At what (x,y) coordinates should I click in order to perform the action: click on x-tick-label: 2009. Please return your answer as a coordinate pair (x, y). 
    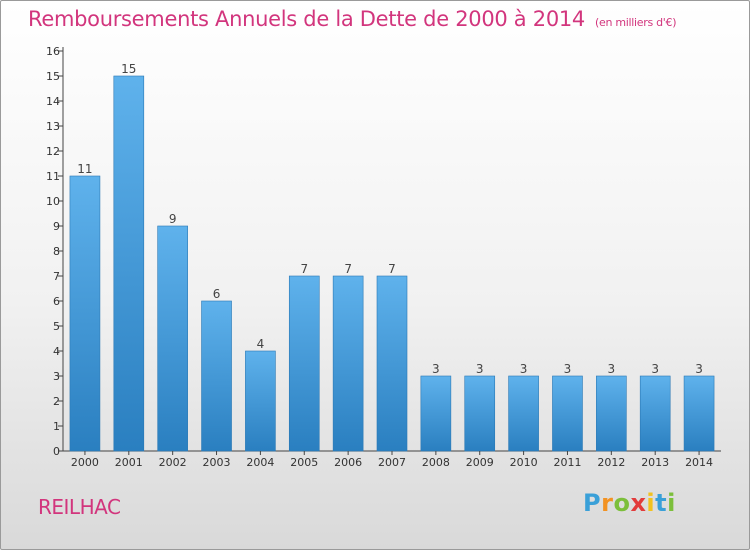
    Looking at the image, I should click on (480, 462).